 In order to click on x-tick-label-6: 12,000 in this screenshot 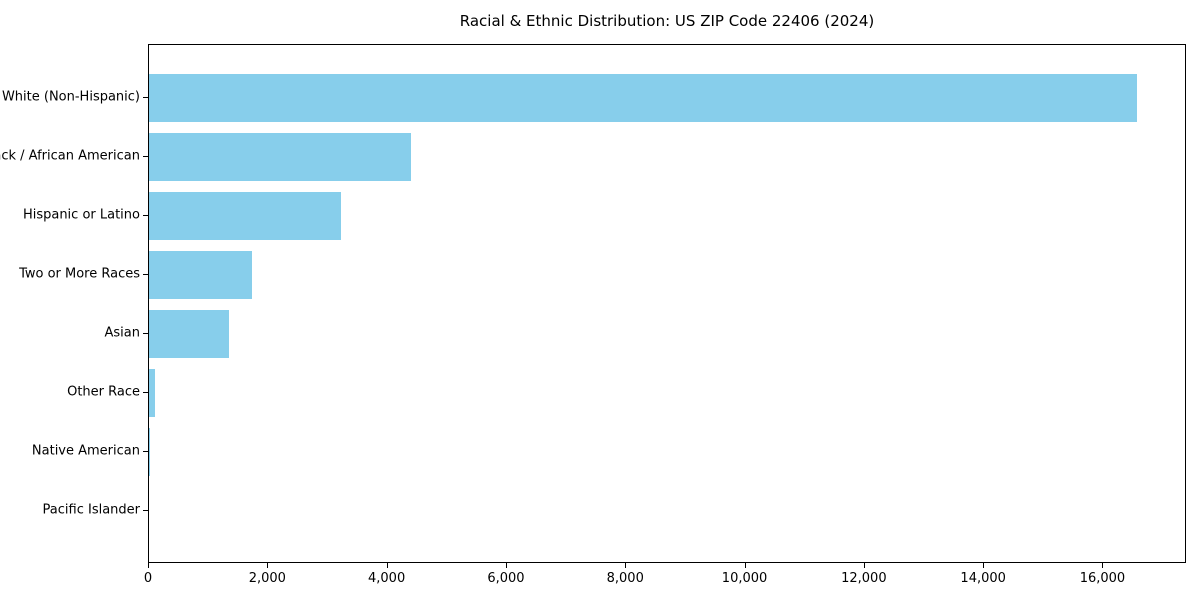, I will do `click(864, 578)`.